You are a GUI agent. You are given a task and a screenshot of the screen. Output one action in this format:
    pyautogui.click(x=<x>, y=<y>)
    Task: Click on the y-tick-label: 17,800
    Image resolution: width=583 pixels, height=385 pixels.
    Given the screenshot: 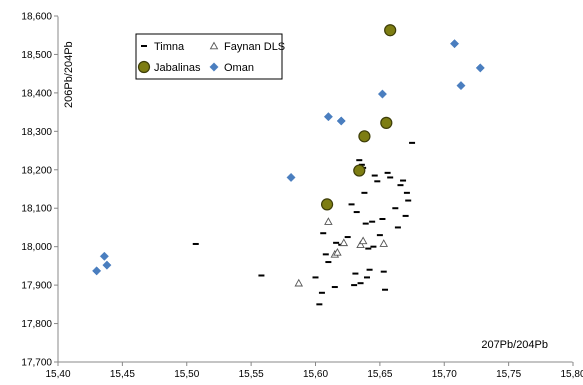 What is the action you would take?
    pyautogui.click(x=36, y=324)
    